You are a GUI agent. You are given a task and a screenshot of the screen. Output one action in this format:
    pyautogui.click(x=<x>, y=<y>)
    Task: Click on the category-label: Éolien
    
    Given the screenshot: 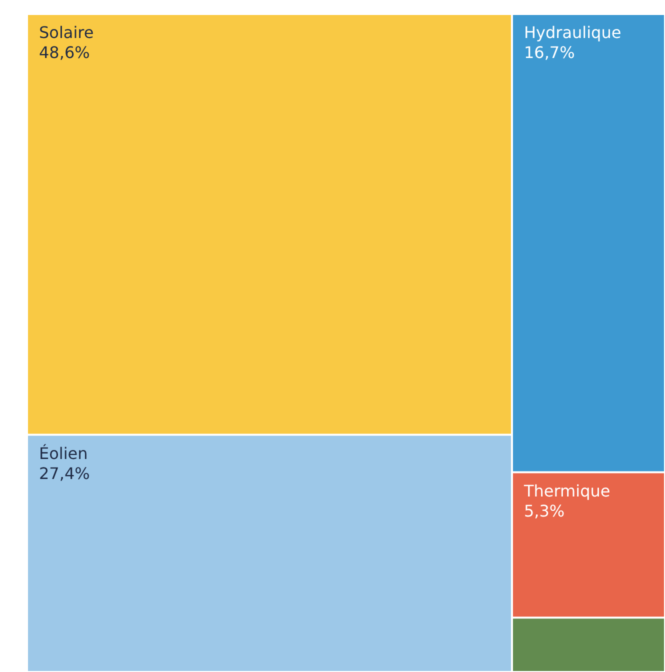 What is the action you would take?
    pyautogui.click(x=63, y=453)
    